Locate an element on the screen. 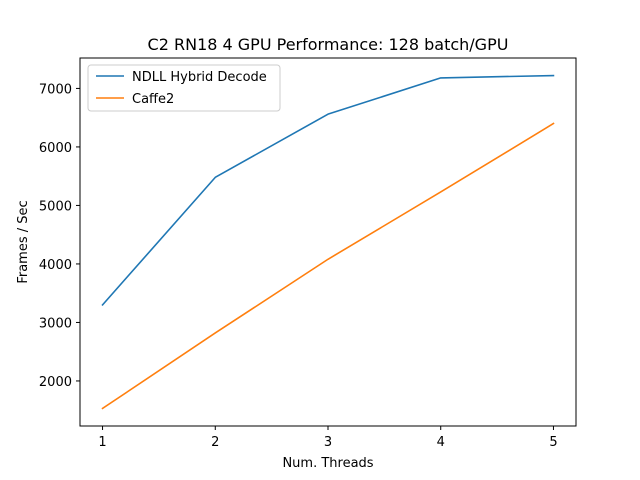 The image size is (640, 480). legend-entry-1: Caffe2 is located at coordinates (153, 99).